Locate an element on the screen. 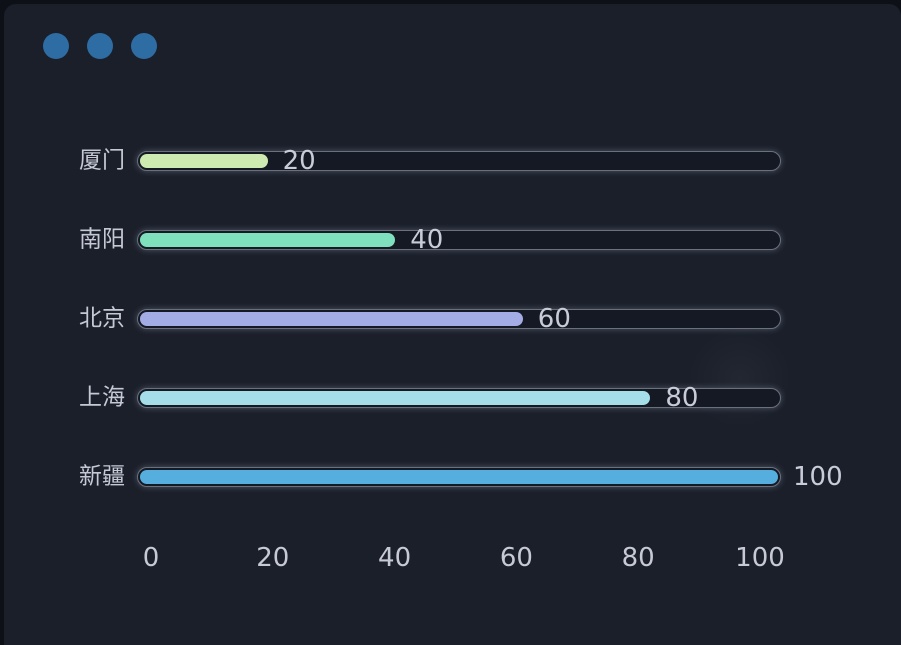 The image size is (901, 645). x-axis-tick-label: 20 is located at coordinates (273, 558).